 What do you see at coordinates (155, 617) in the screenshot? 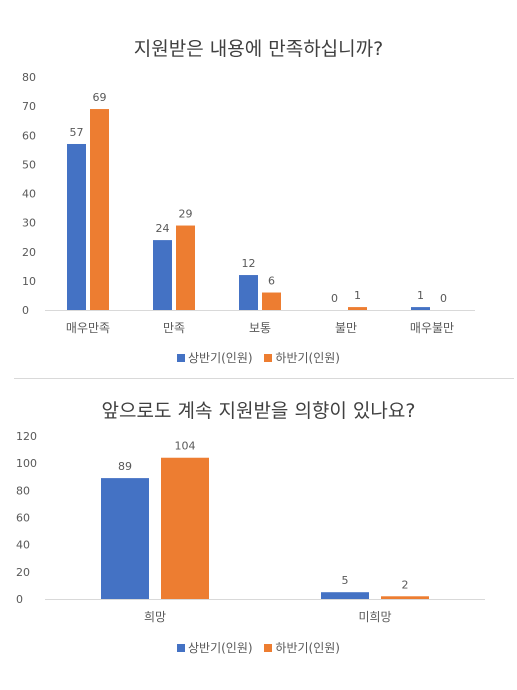
I see `x-tick-label: 희망` at bounding box center [155, 617].